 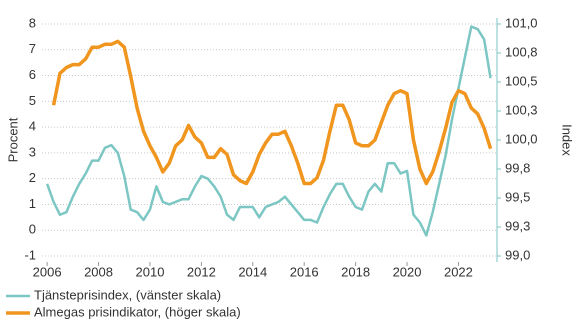 I want to click on legend-label: Almegas prisindikator, (höger skala), so click(x=137, y=311).